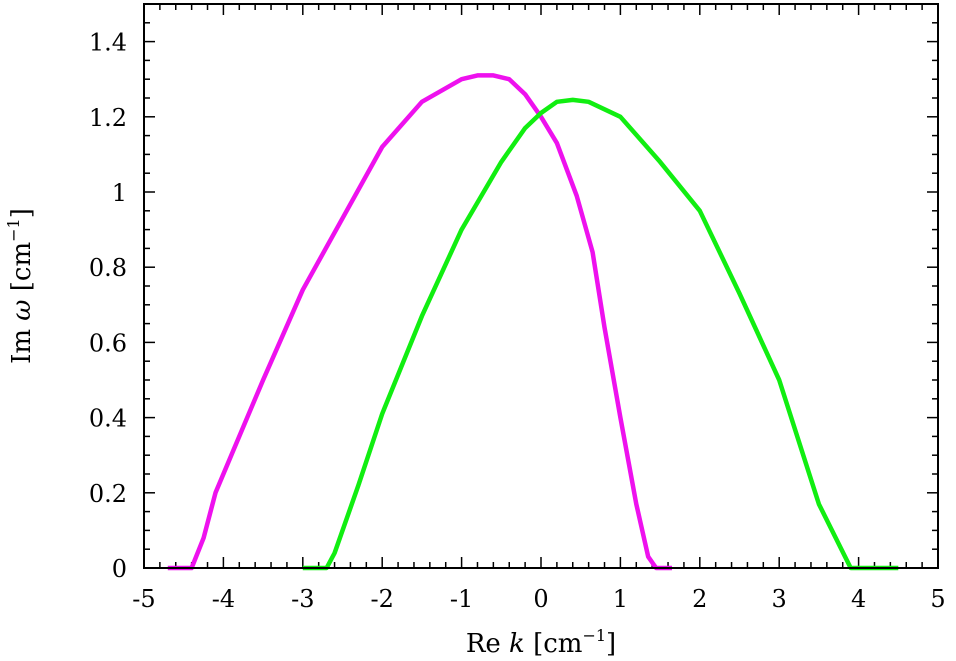  What do you see at coordinates (108, 268) in the screenshot?
I see `y-tick-label: 0.8` at bounding box center [108, 268].